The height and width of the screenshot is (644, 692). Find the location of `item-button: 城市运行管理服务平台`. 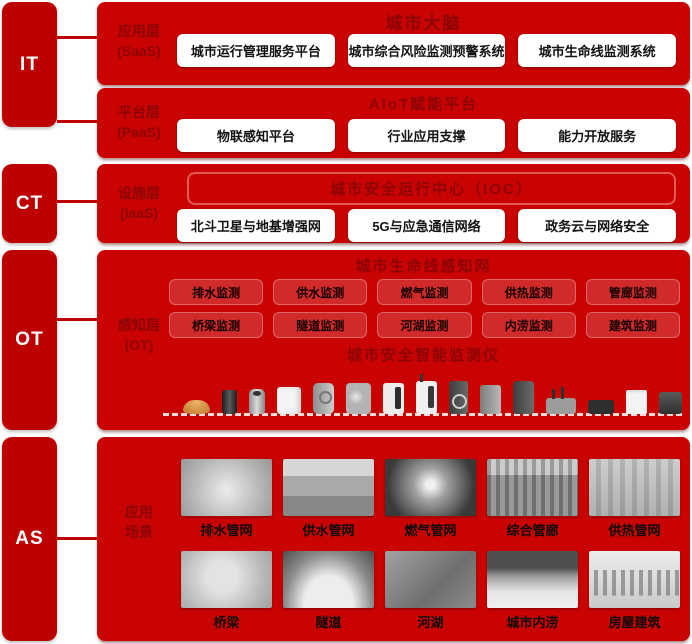

item-button: 城市运行管理服务平台 is located at coordinates (256, 50).